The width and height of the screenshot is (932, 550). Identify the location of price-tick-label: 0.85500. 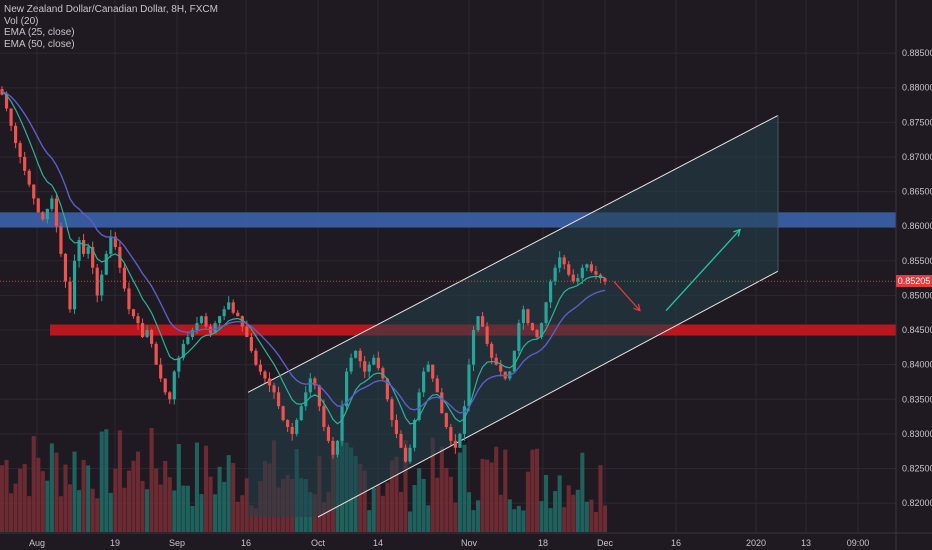
(917, 261).